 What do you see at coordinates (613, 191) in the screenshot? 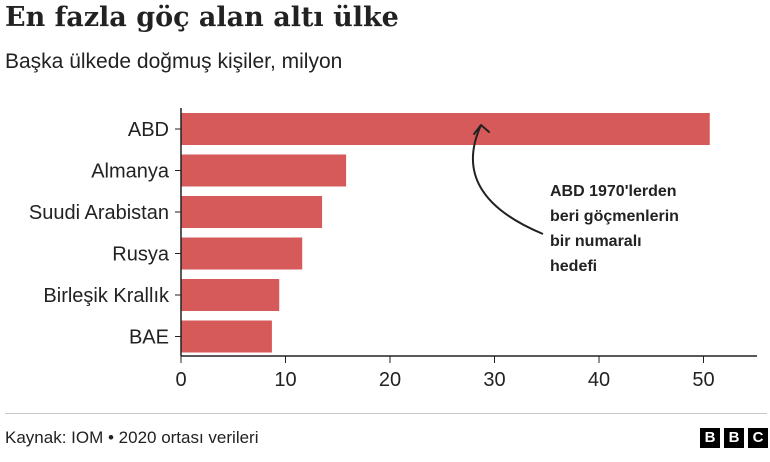
I see `annotation-line-0: ABD 1970'lerden` at bounding box center [613, 191].